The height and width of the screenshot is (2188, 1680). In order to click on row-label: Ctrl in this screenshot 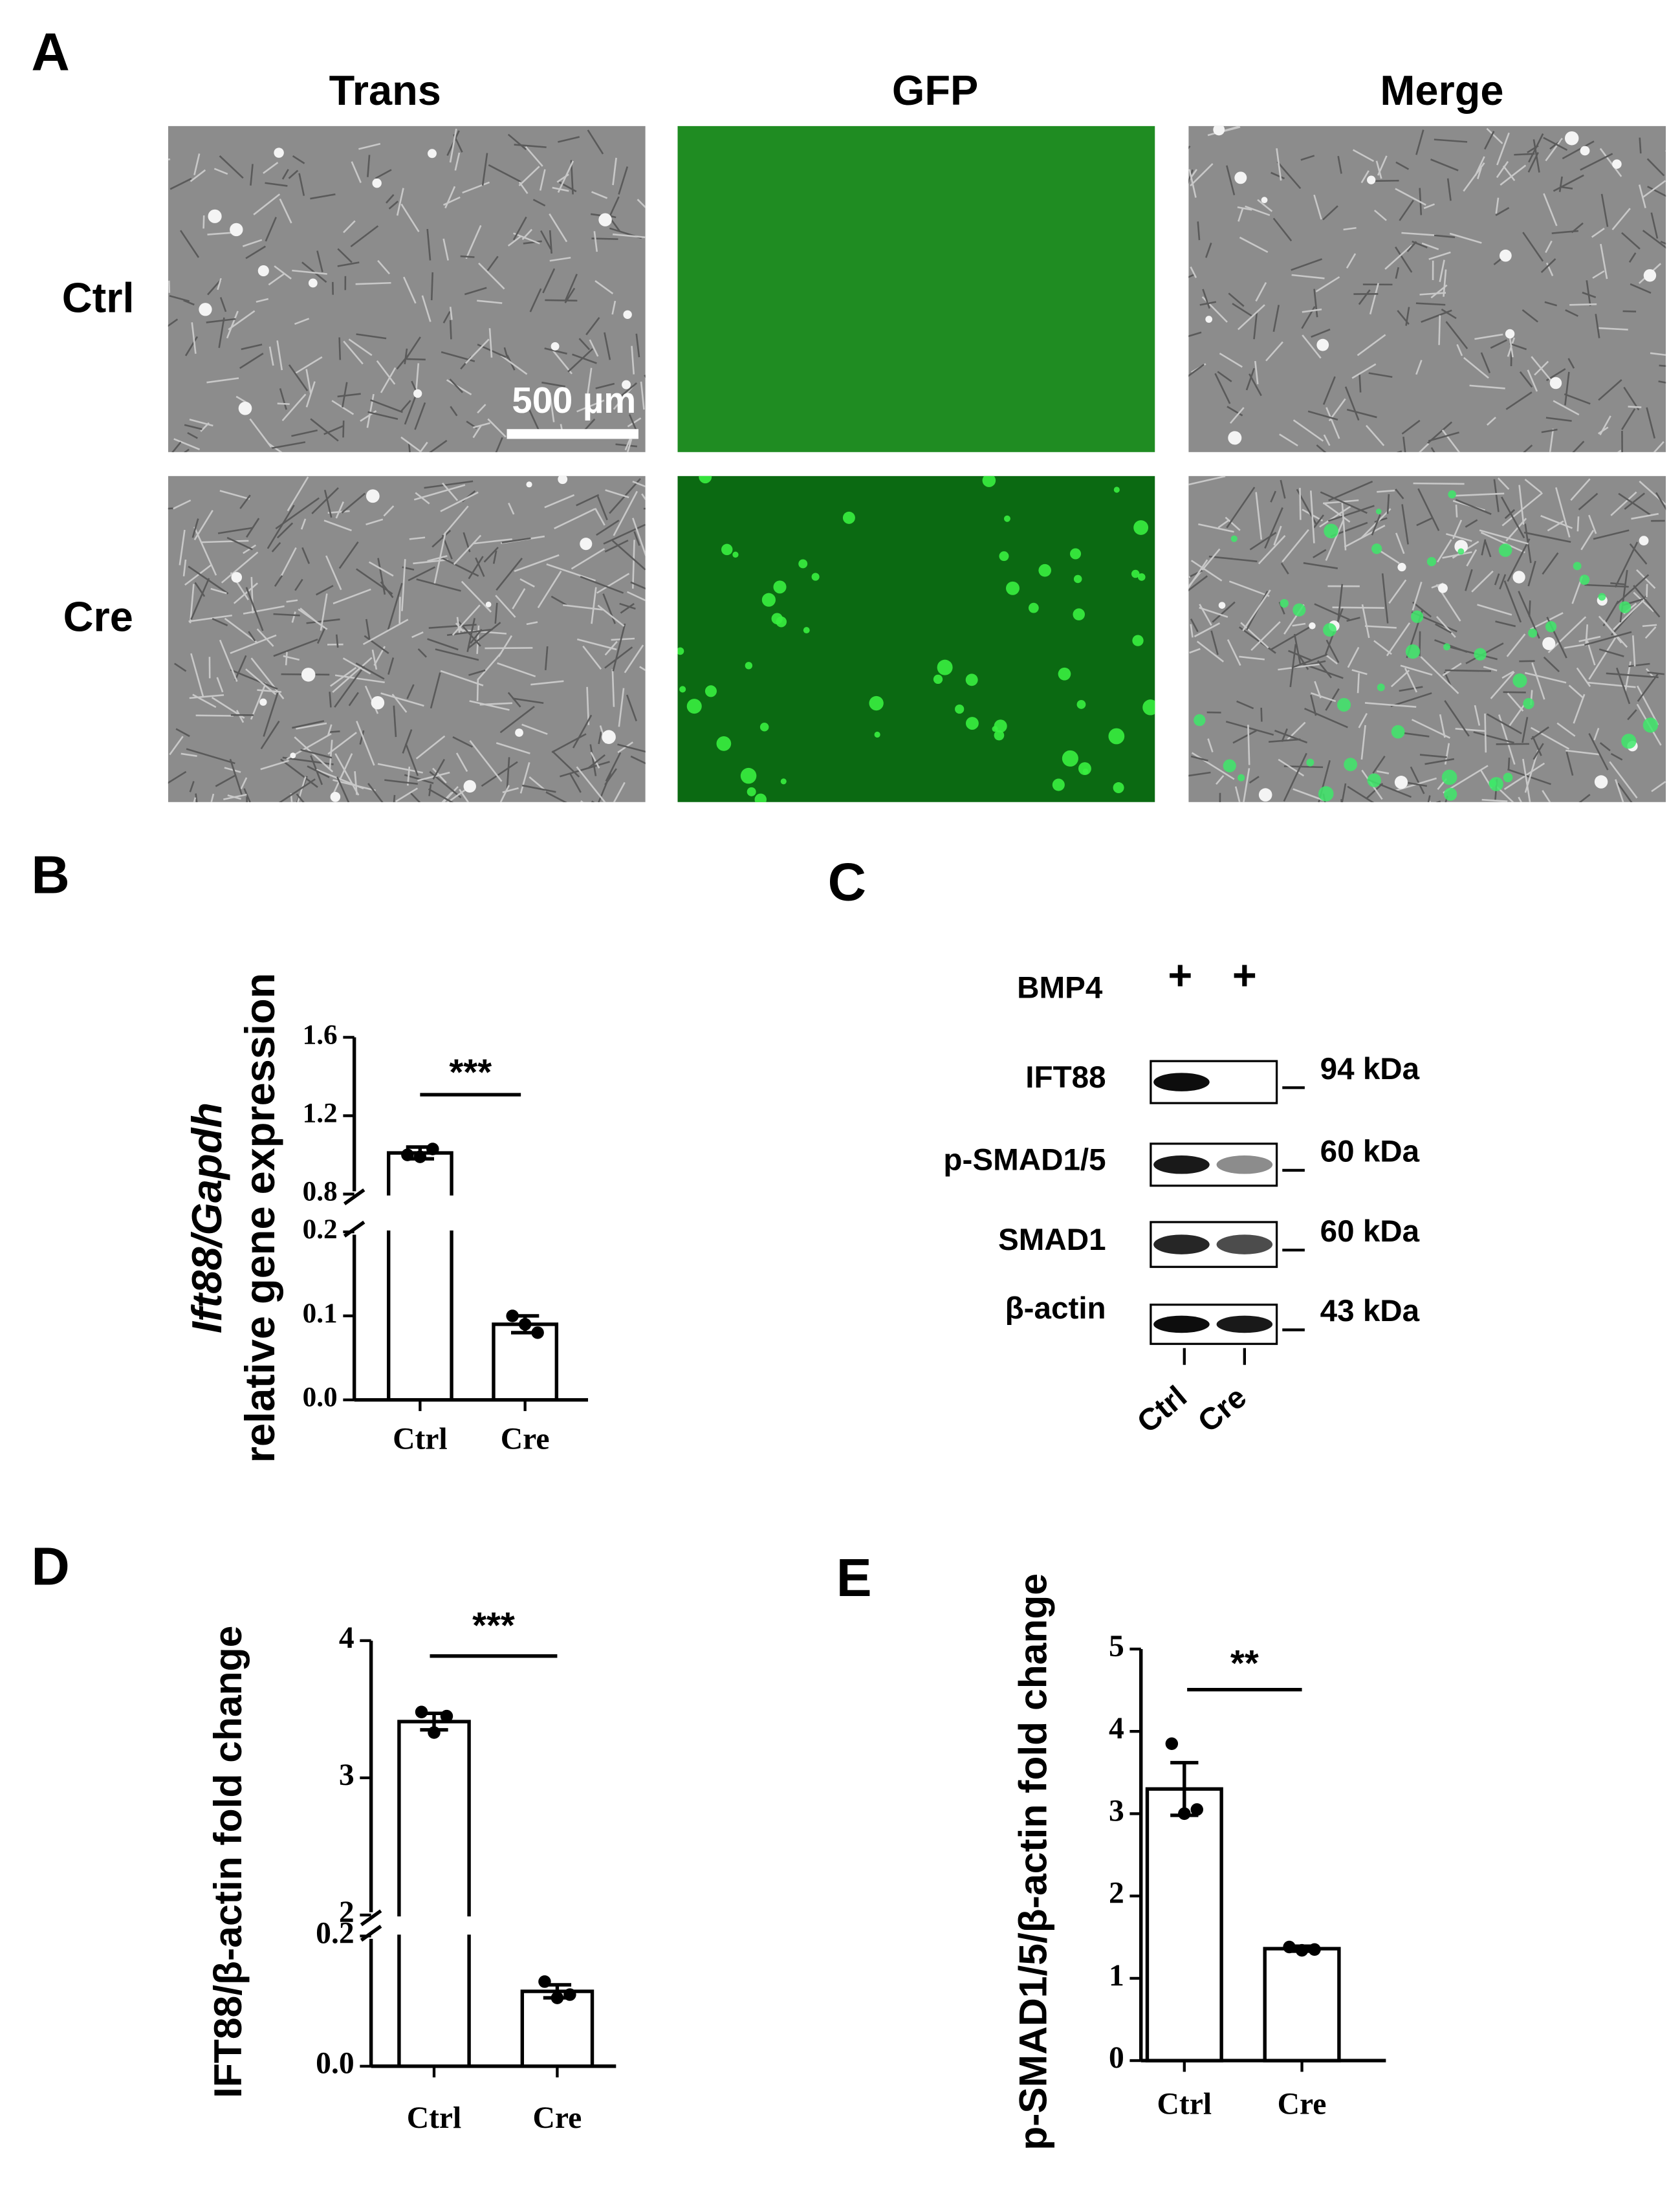, I will do `click(98, 297)`.